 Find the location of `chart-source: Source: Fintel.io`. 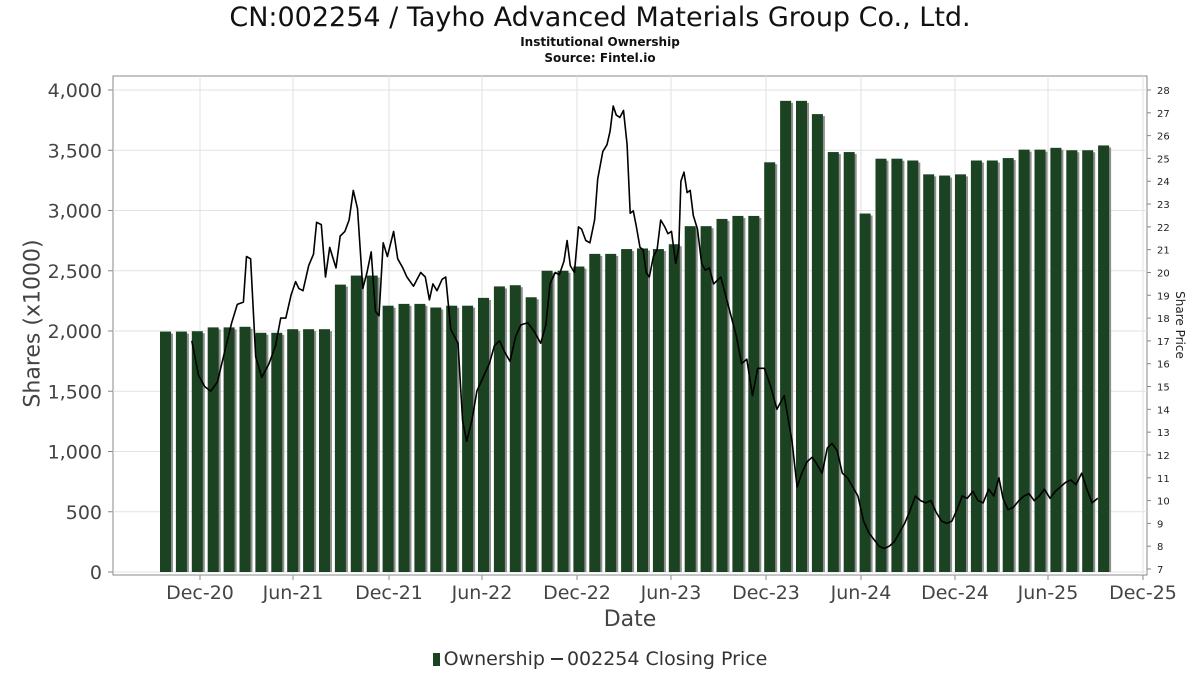

chart-source: Source: Fintel.io is located at coordinates (600, 58).